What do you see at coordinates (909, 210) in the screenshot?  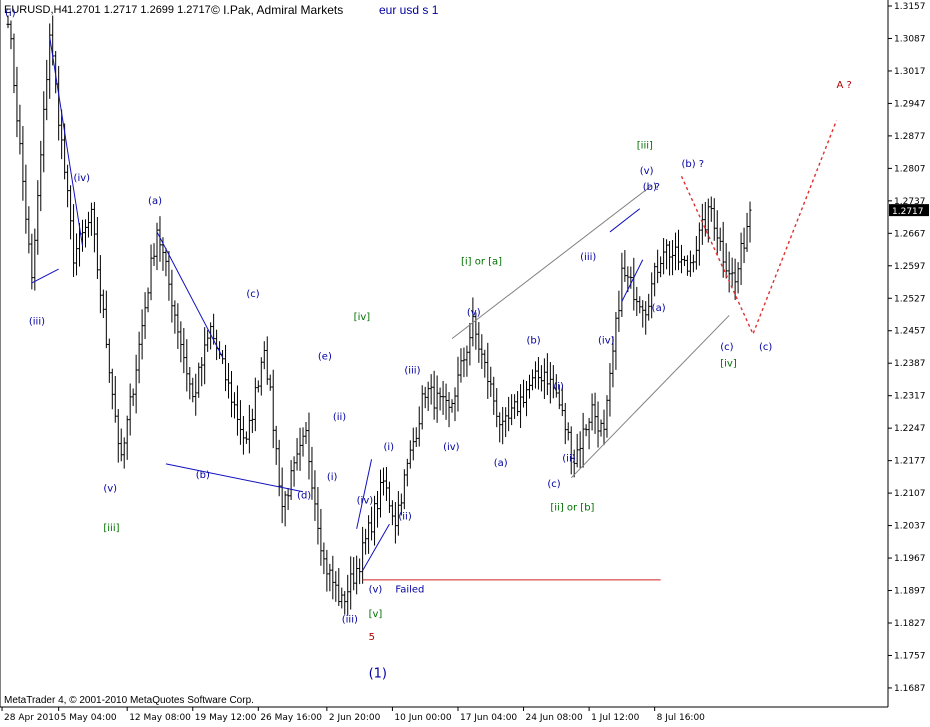 I see `current-price-box` at bounding box center [909, 210].